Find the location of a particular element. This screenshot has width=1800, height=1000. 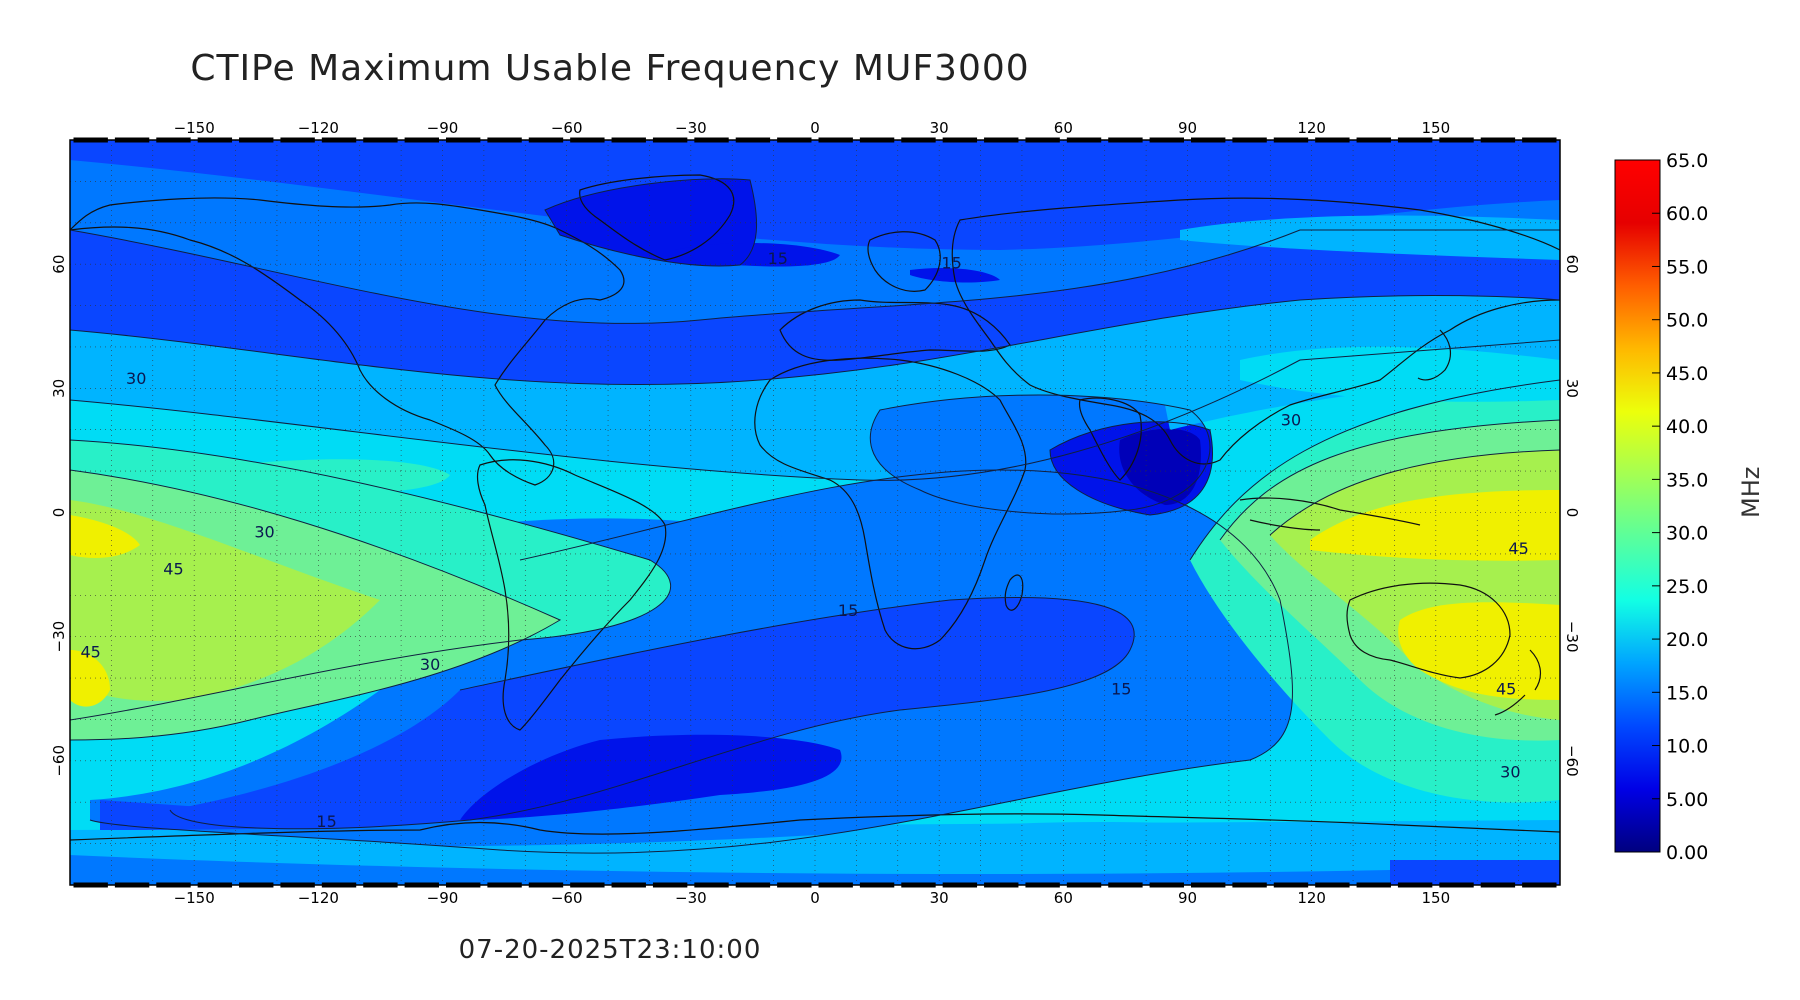

coast-madagascar is located at coordinates (1014, 592).